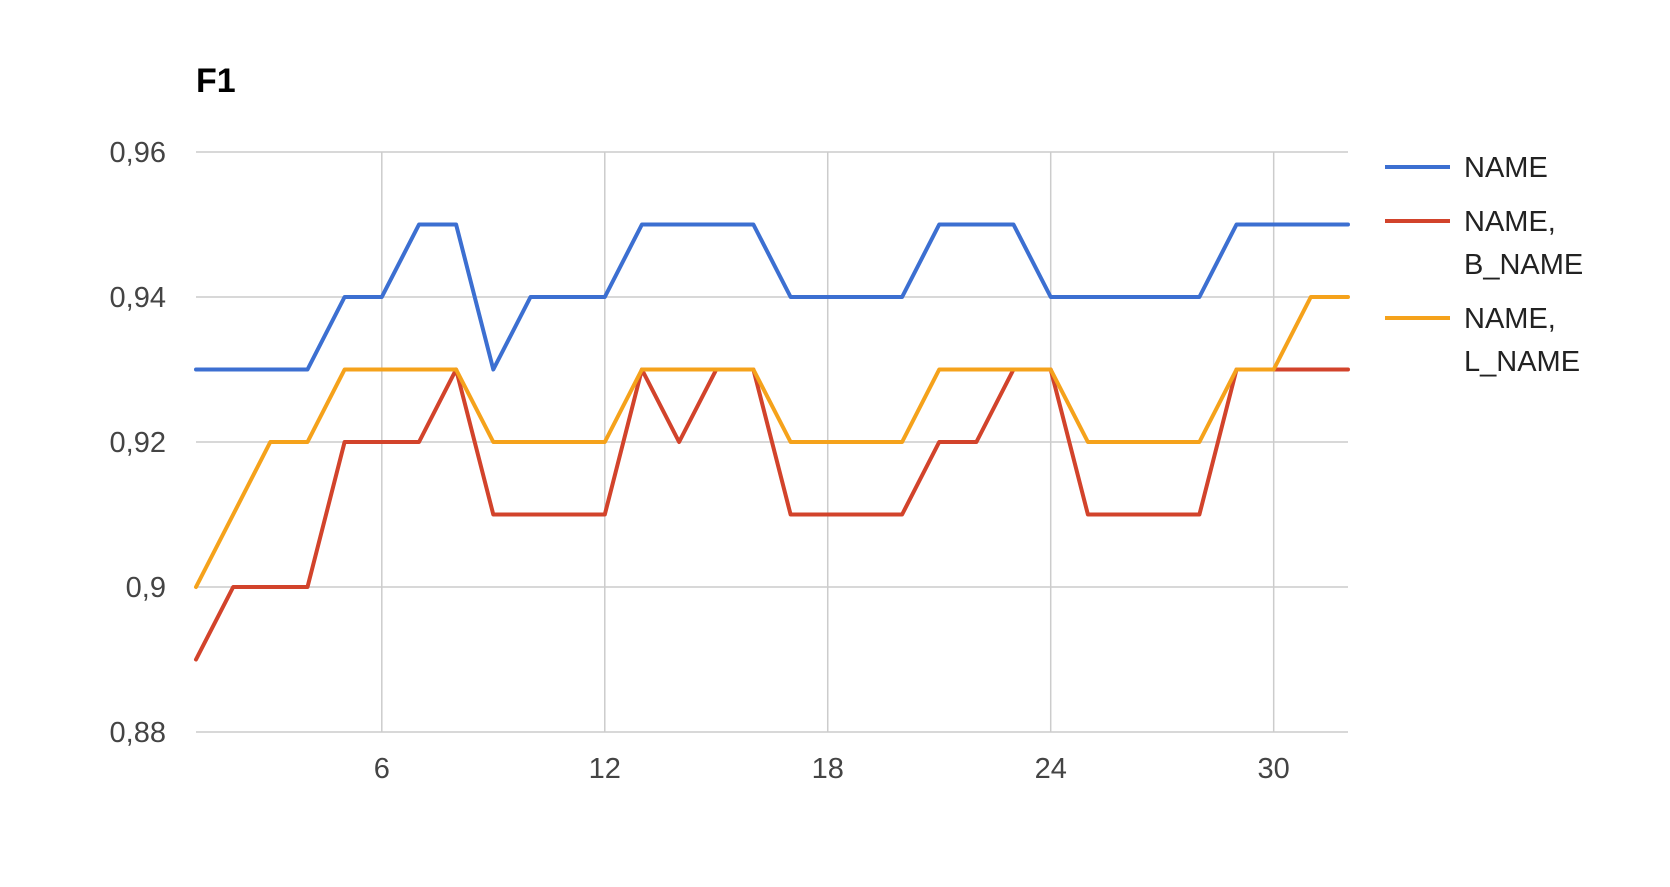 This screenshot has width=1670, height=887. What do you see at coordinates (138, 298) in the screenshot?
I see `y-tick-label: 0,94` at bounding box center [138, 298].